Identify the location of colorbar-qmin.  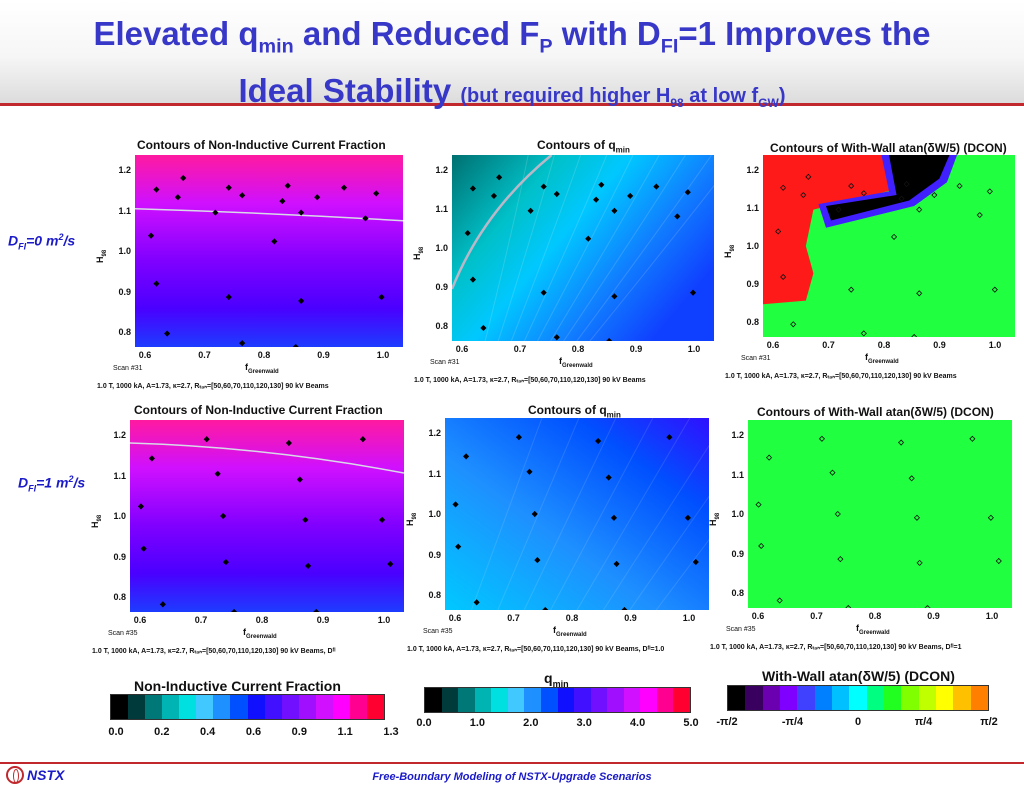
(557, 700).